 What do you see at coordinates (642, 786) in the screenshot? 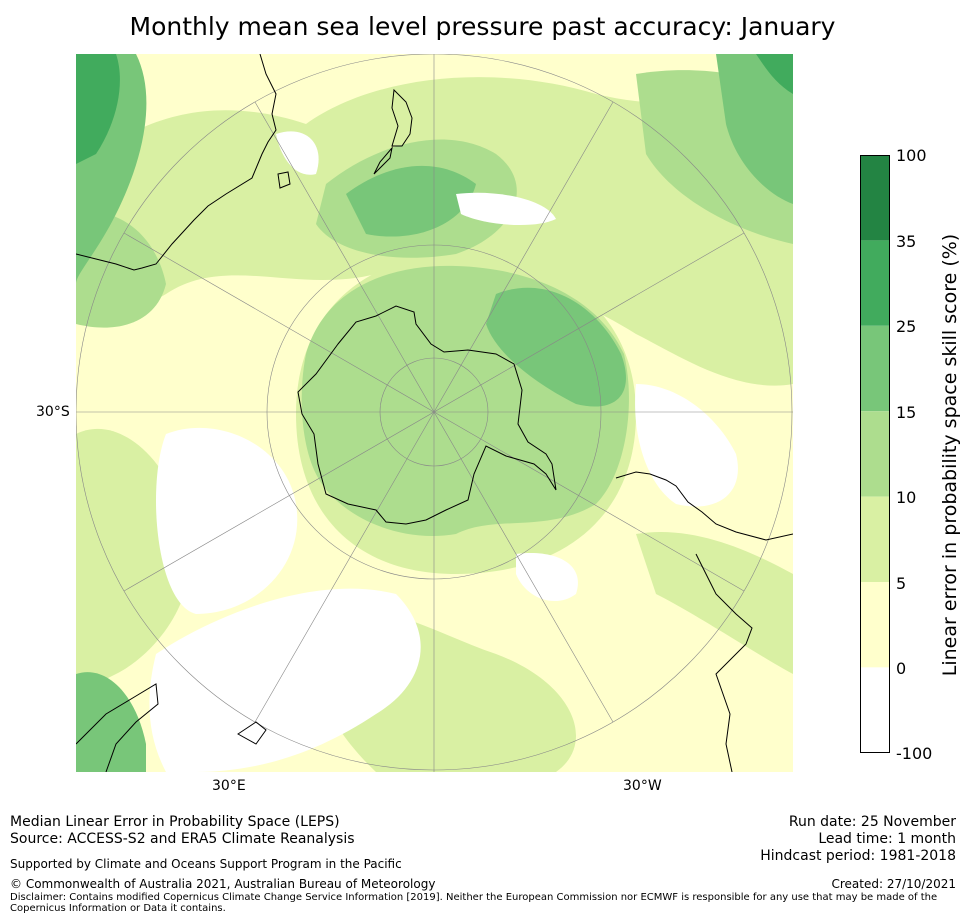
I see `lon-label-30w: 30°W` at bounding box center [642, 786].